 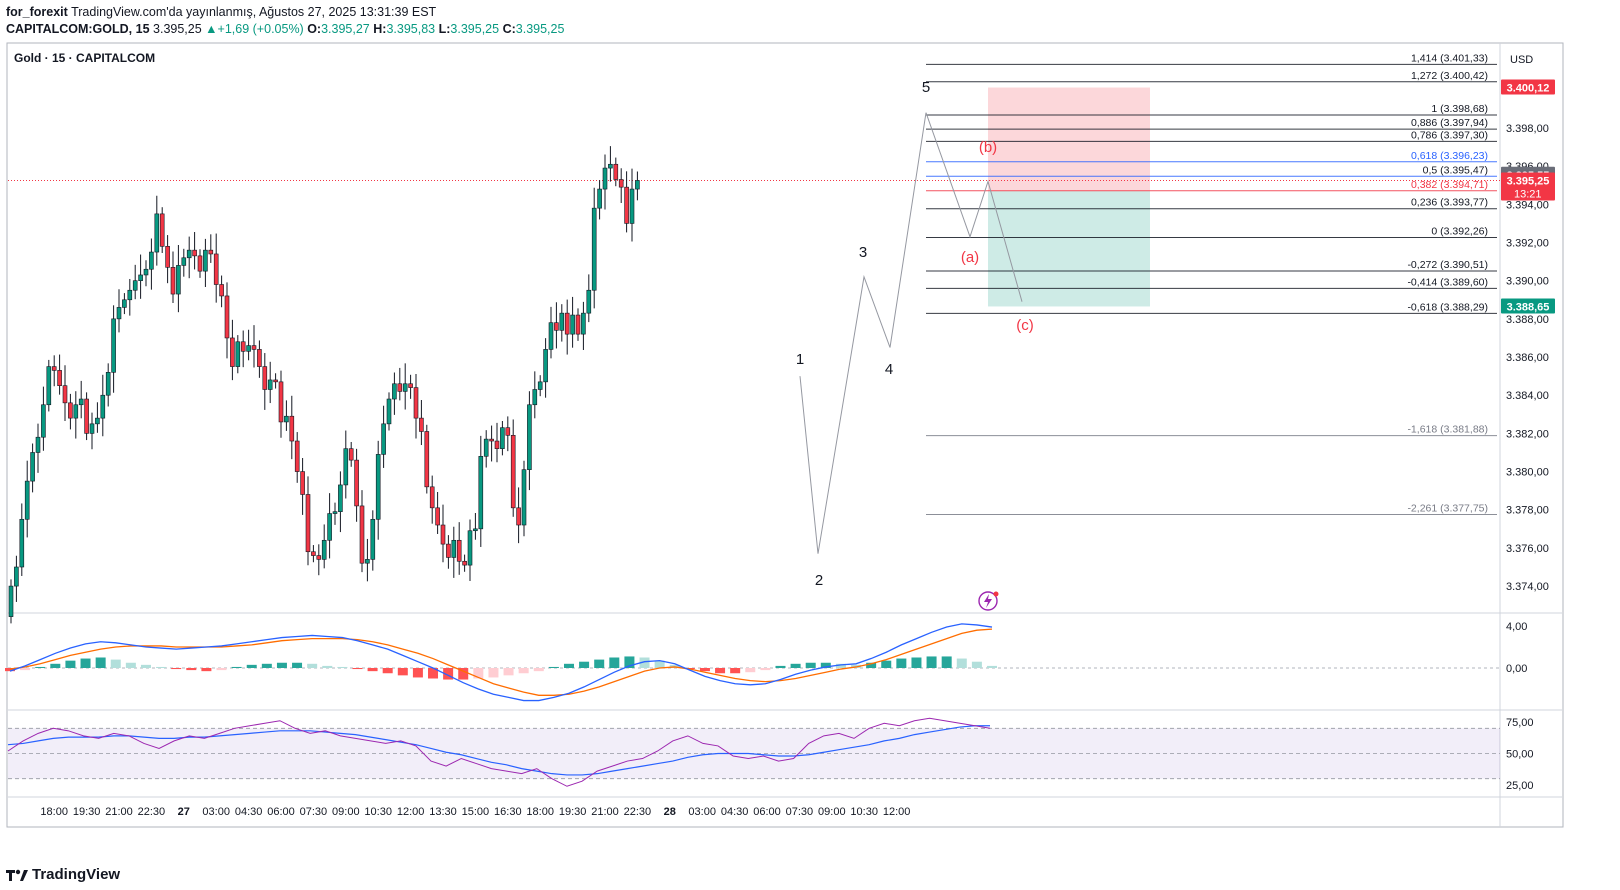 What do you see at coordinates (911, 333) in the screenshot?
I see `elliott-wave-path` at bounding box center [911, 333].